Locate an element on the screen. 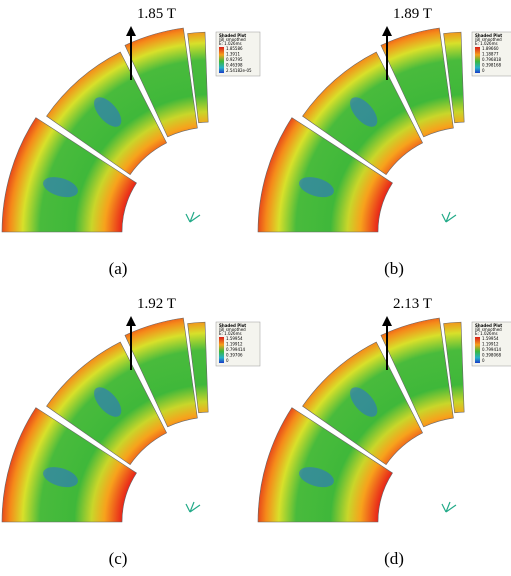 Image resolution: width=511 pixels, height=576 pixels. legend-value: 0.398068 is located at coordinates (492, 355).